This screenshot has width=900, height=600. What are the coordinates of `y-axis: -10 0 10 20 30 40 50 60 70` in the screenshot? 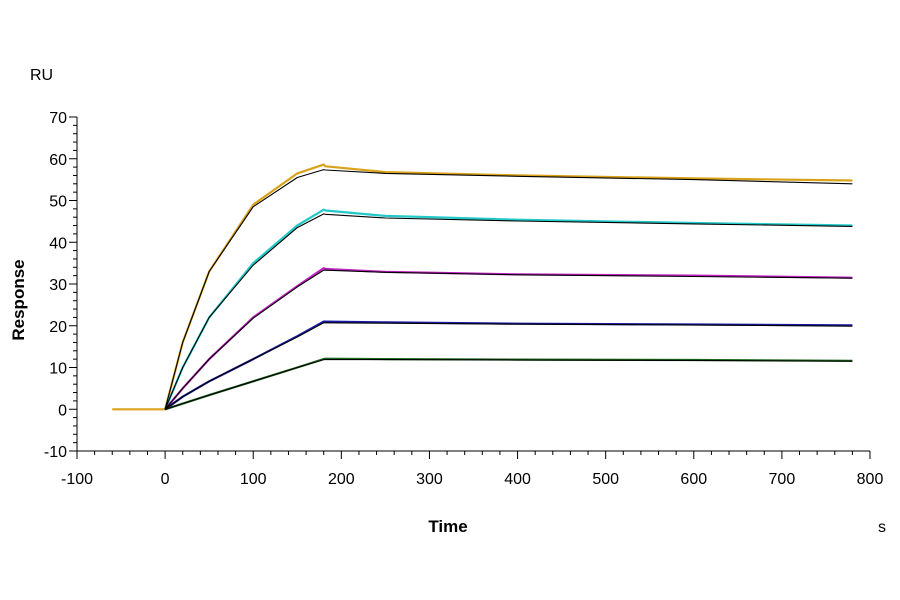 It's located at (61, 285).